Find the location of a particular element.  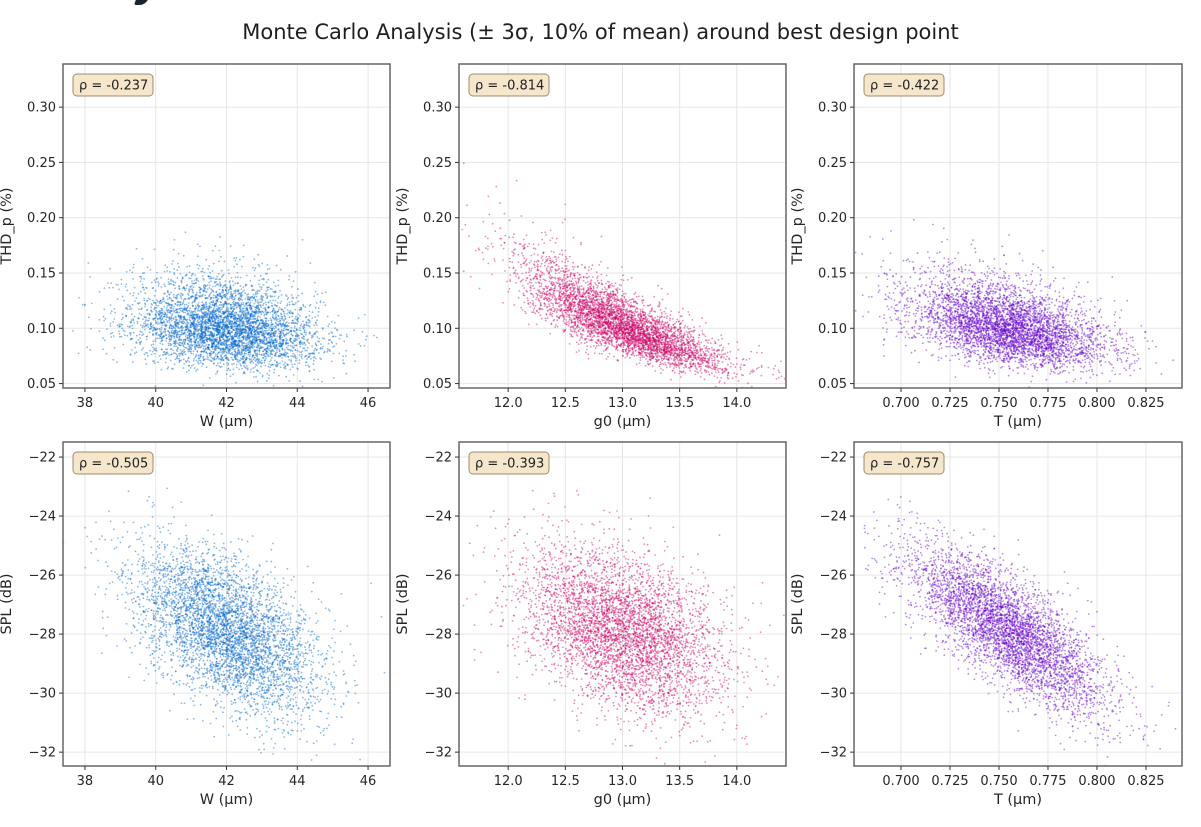

scatter-points is located at coordinates (225, 309).